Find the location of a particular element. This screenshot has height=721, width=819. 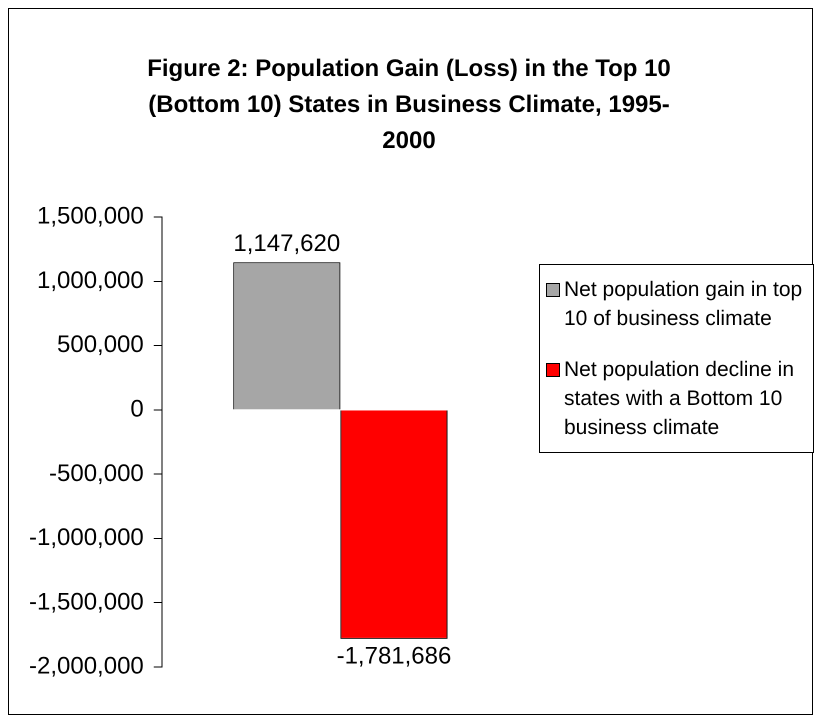

y-tick-label: 1,000,000 is located at coordinates (90, 280).